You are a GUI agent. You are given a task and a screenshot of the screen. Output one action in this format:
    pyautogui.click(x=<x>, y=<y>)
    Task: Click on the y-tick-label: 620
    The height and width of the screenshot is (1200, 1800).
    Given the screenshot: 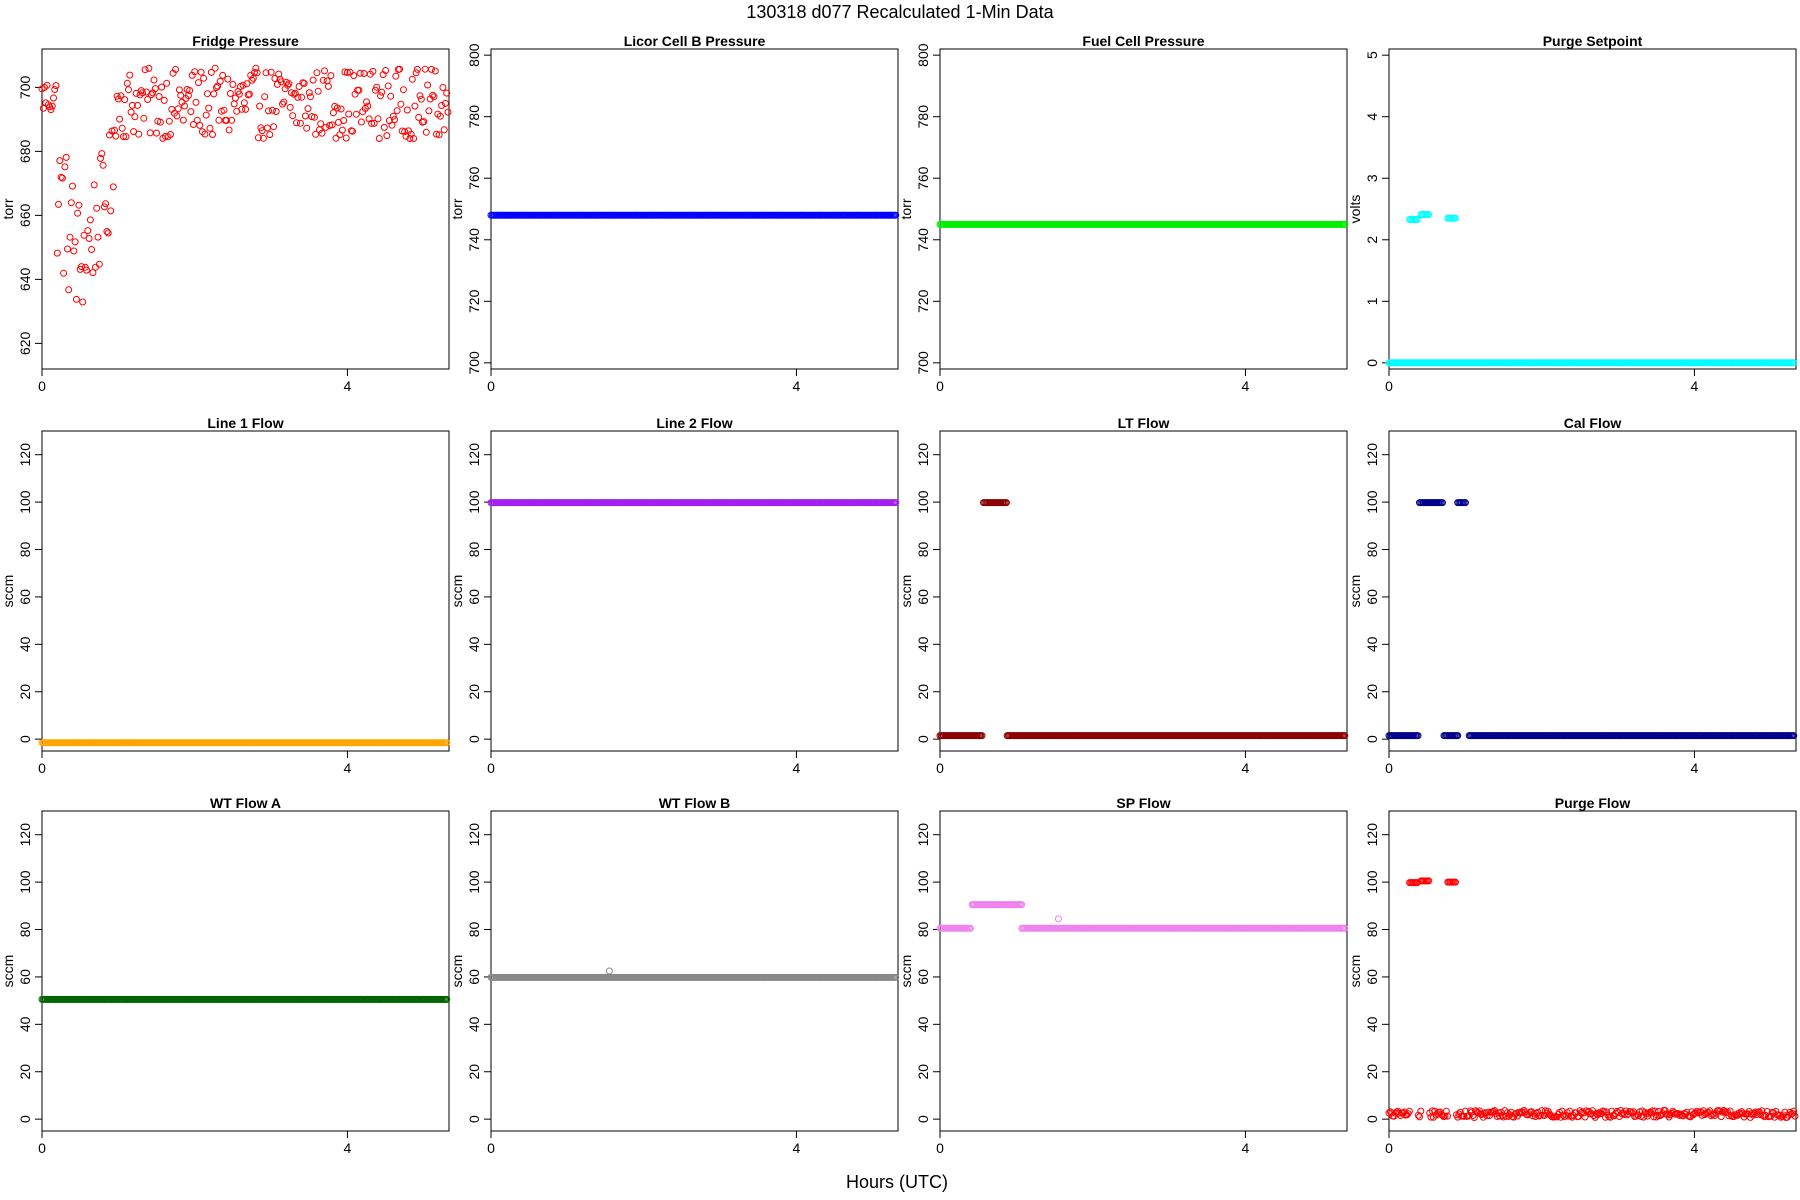 What is the action you would take?
    pyautogui.click(x=25, y=344)
    